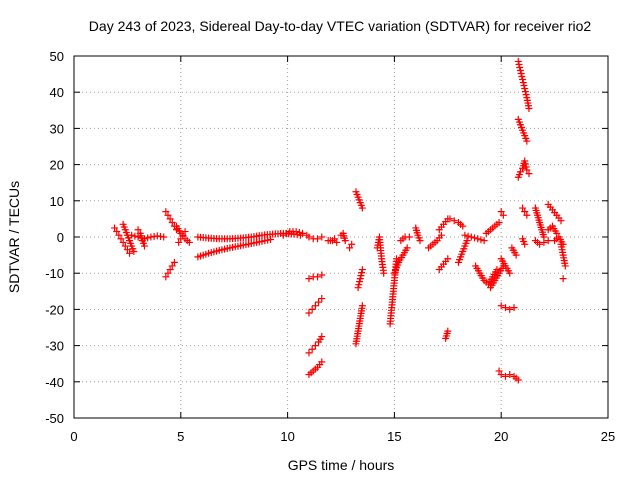  I want to click on x-tick-label: 10, so click(287, 436).